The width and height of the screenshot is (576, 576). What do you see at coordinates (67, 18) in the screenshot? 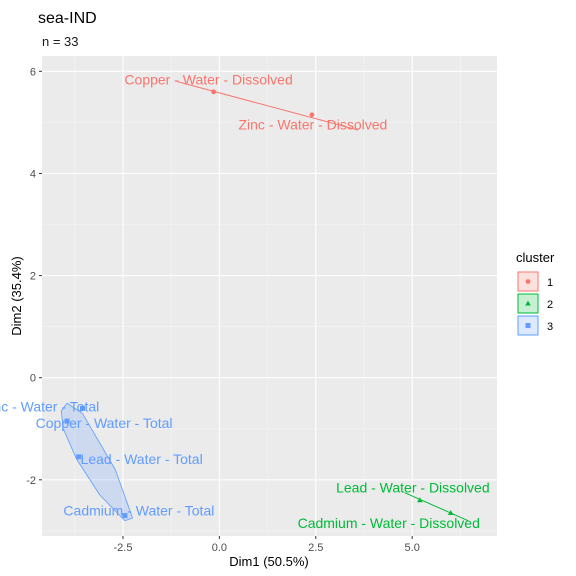
I see `chart-title: sea-IND` at bounding box center [67, 18].